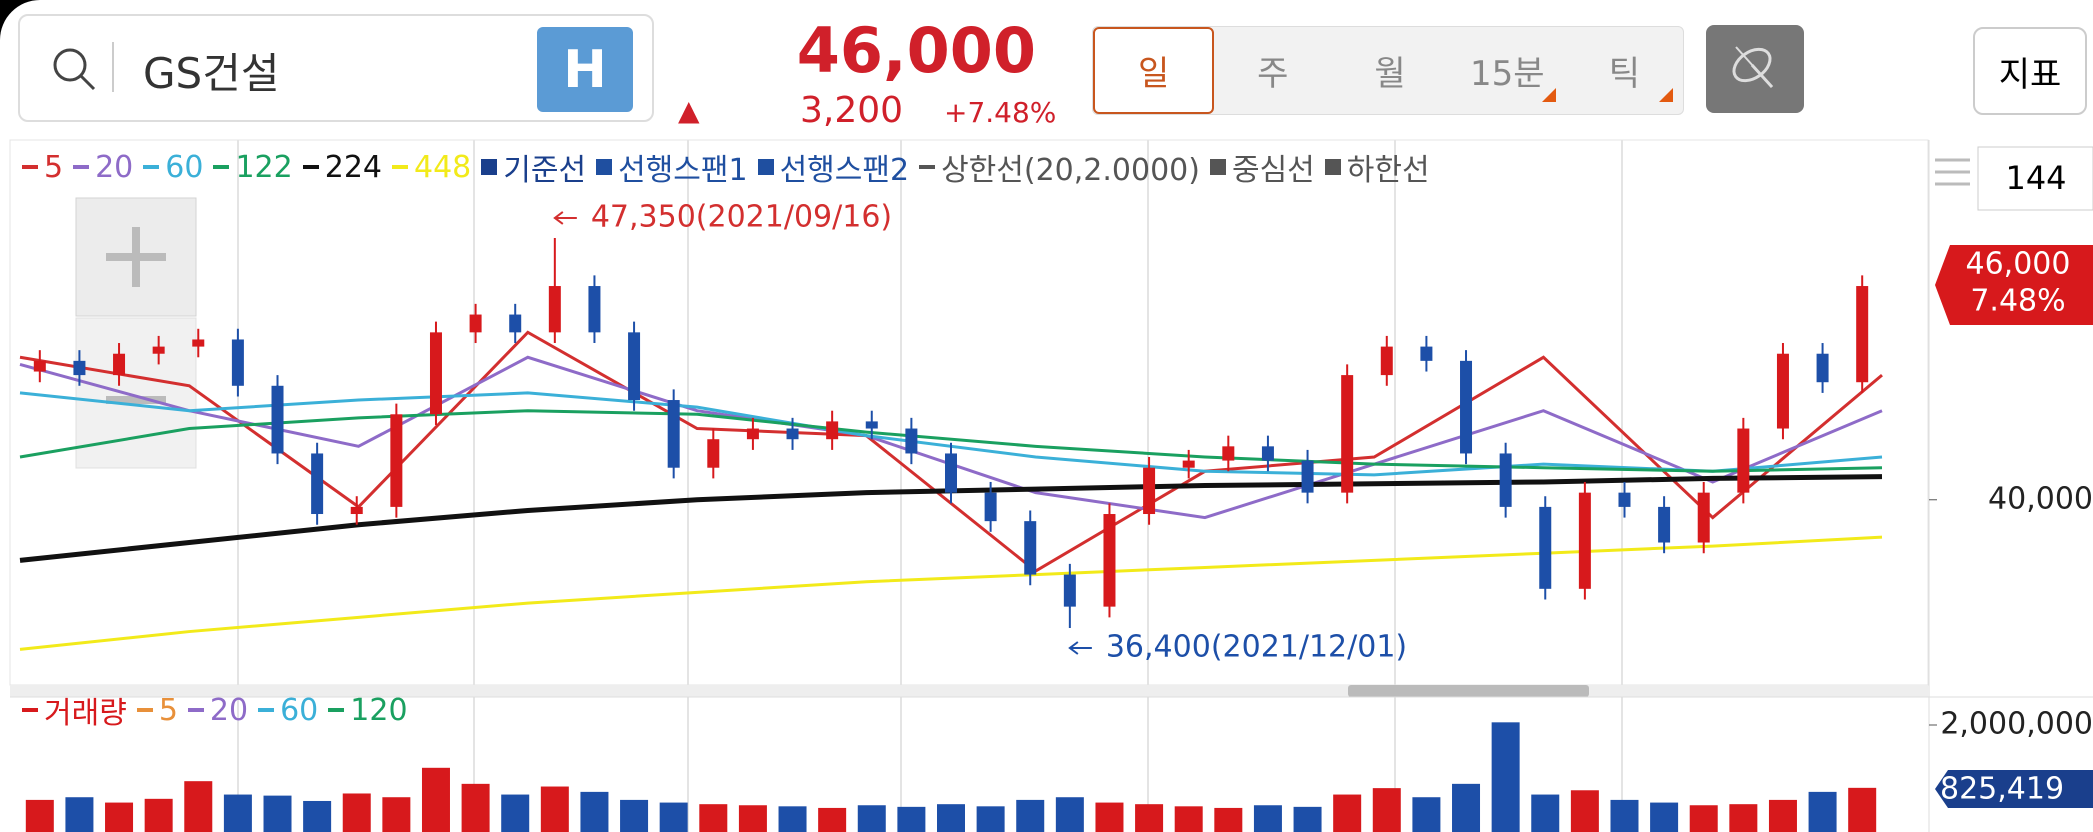  What do you see at coordinates (113, 67) in the screenshot?
I see `divider` at bounding box center [113, 67].